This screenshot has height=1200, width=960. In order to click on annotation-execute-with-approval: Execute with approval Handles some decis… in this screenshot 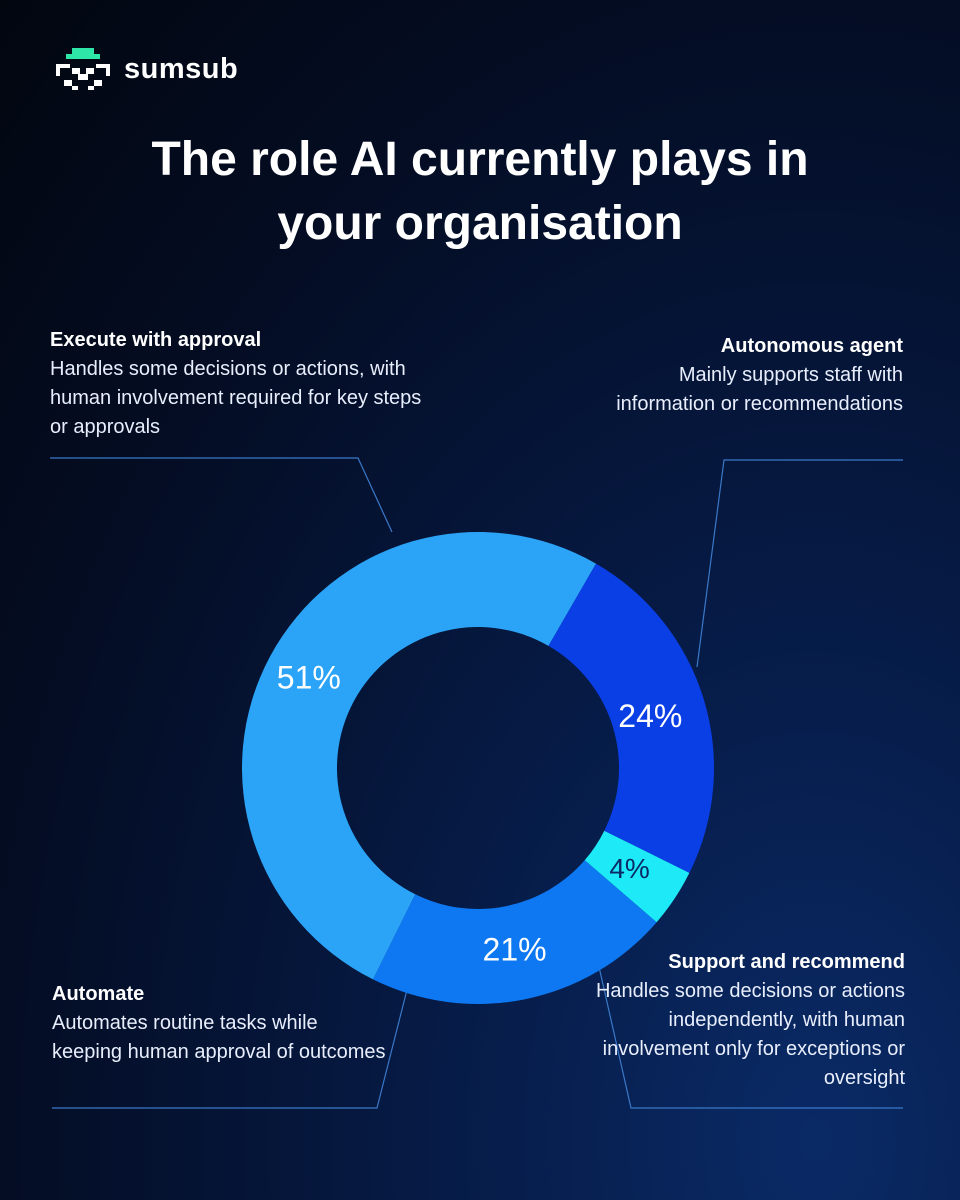, I will do `click(240, 384)`.